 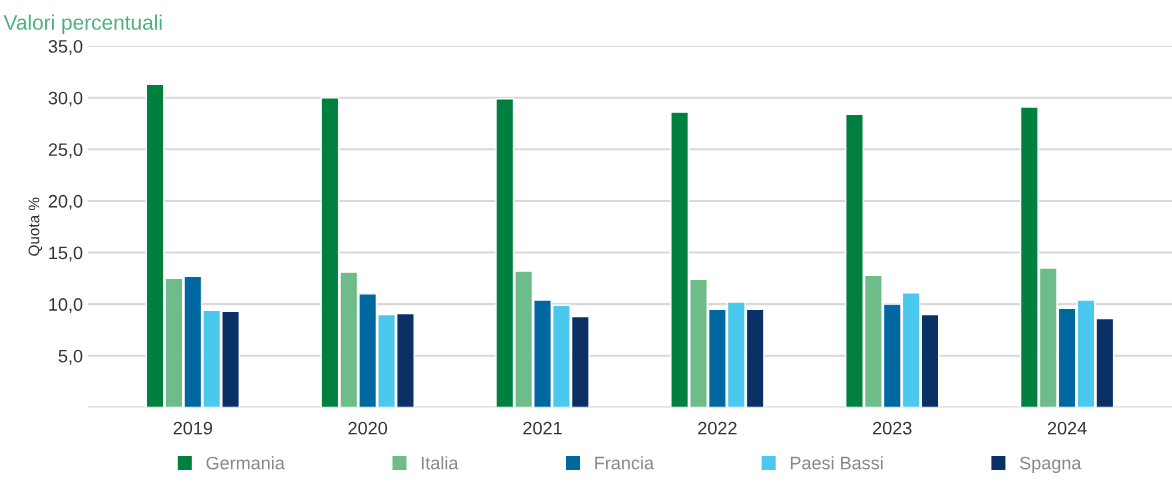 What do you see at coordinates (66, 306) in the screenshot?
I see `y-tick-label: 10,0` at bounding box center [66, 306].